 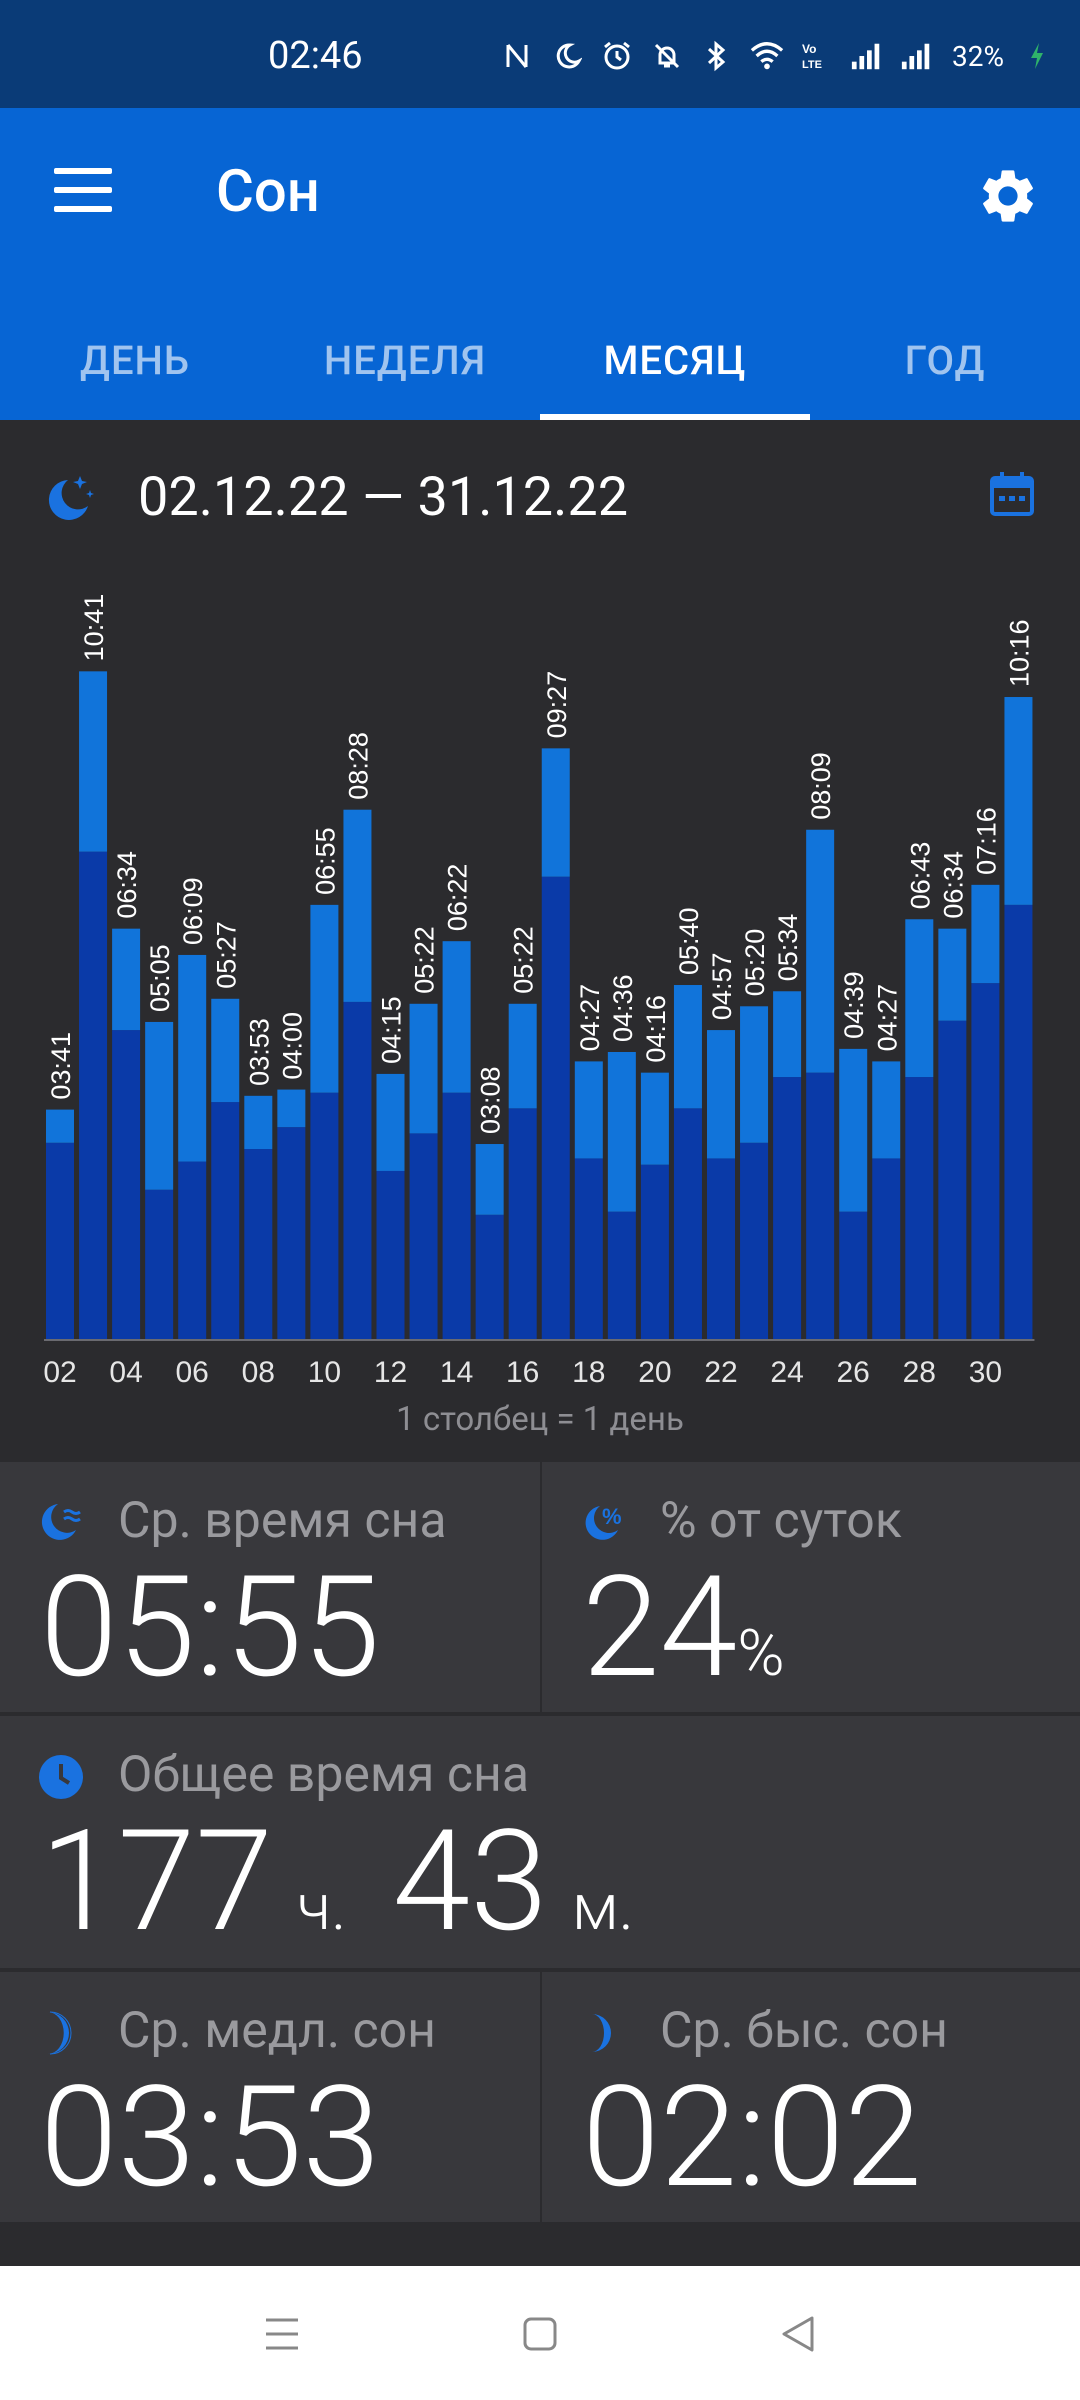 I want to click on menu-icon, so click(x=83, y=190).